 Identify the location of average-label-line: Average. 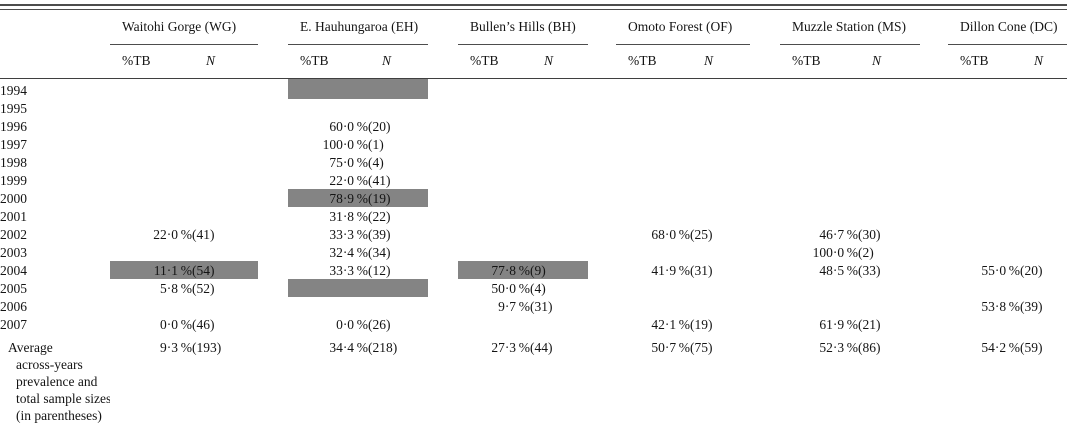
(30, 347).